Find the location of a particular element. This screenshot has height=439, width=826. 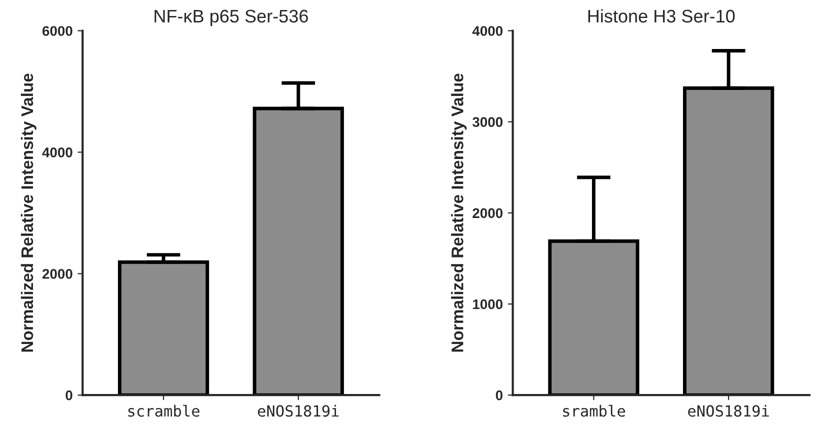

y-tick-label: 1000 is located at coordinates (488, 304).